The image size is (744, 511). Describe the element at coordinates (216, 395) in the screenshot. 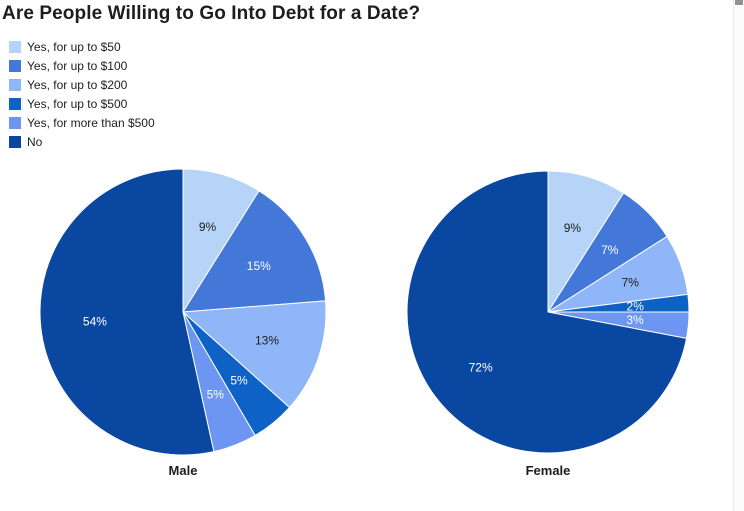

I see `pie-value-label-male-4: 5%` at that location.